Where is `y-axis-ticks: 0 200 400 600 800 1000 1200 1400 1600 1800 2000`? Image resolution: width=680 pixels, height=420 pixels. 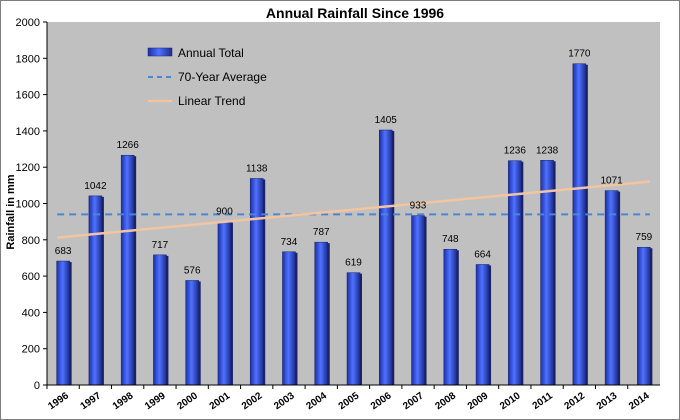 y-axis-ticks: 0 200 400 600 800 1000 1200 1400 1600 1800 2000 is located at coordinates (31, 204).